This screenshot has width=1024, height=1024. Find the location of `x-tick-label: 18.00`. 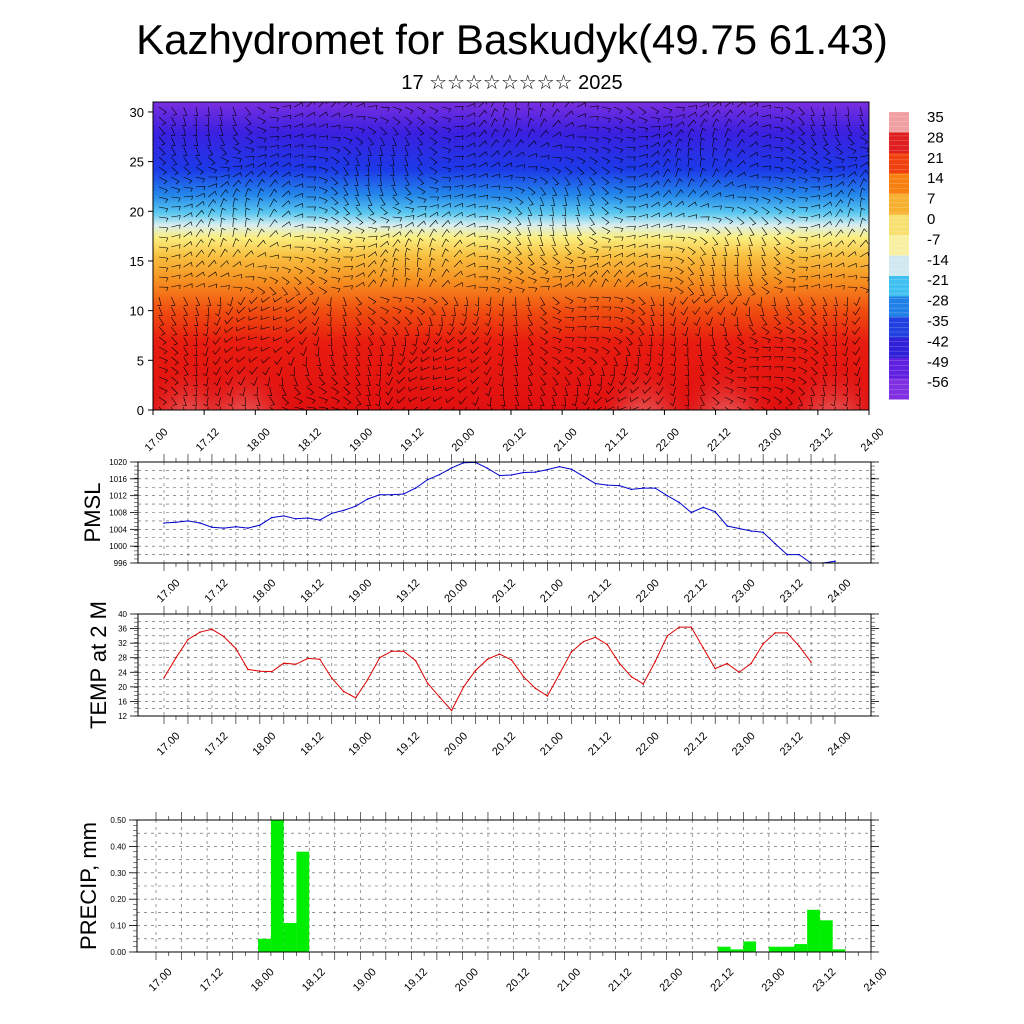

x-tick-label: 18.00 is located at coordinates (263, 980).